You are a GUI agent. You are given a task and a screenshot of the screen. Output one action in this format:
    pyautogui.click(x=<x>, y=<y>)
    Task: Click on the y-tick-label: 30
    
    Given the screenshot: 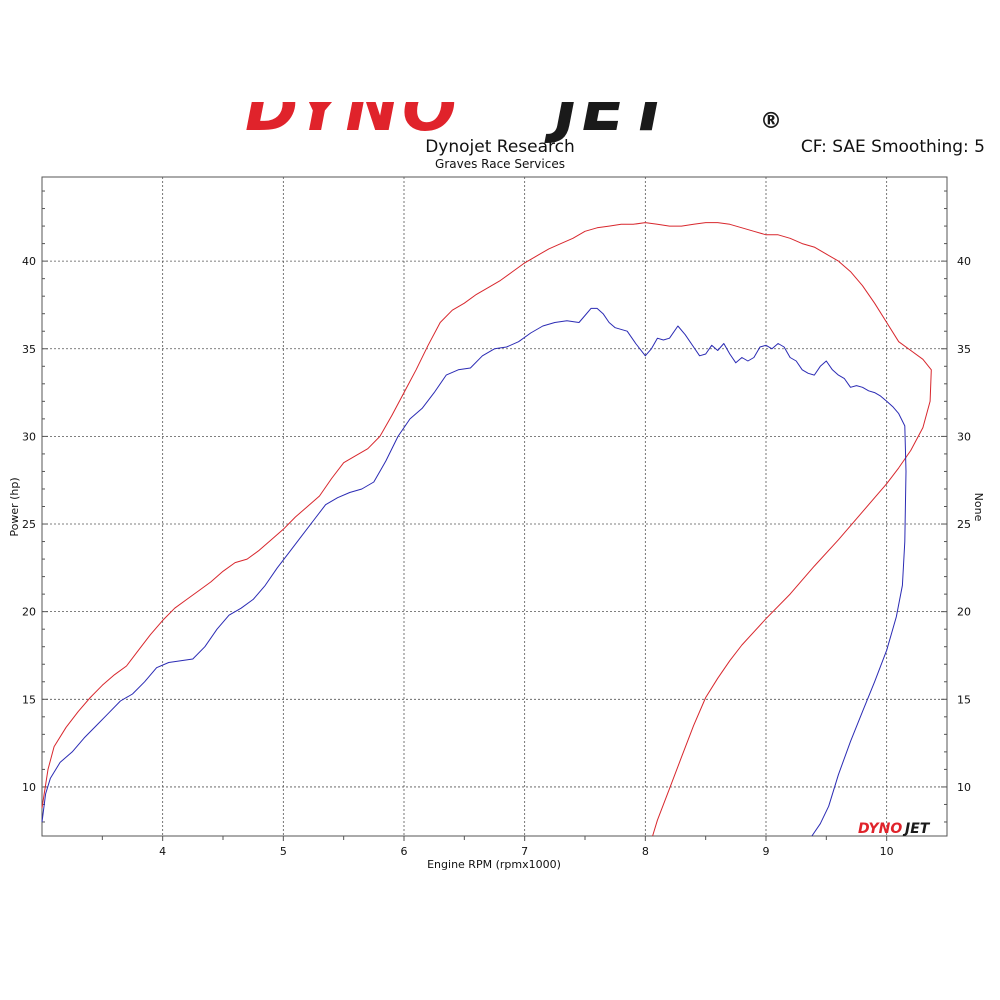 What is the action you would take?
    pyautogui.click(x=29, y=436)
    